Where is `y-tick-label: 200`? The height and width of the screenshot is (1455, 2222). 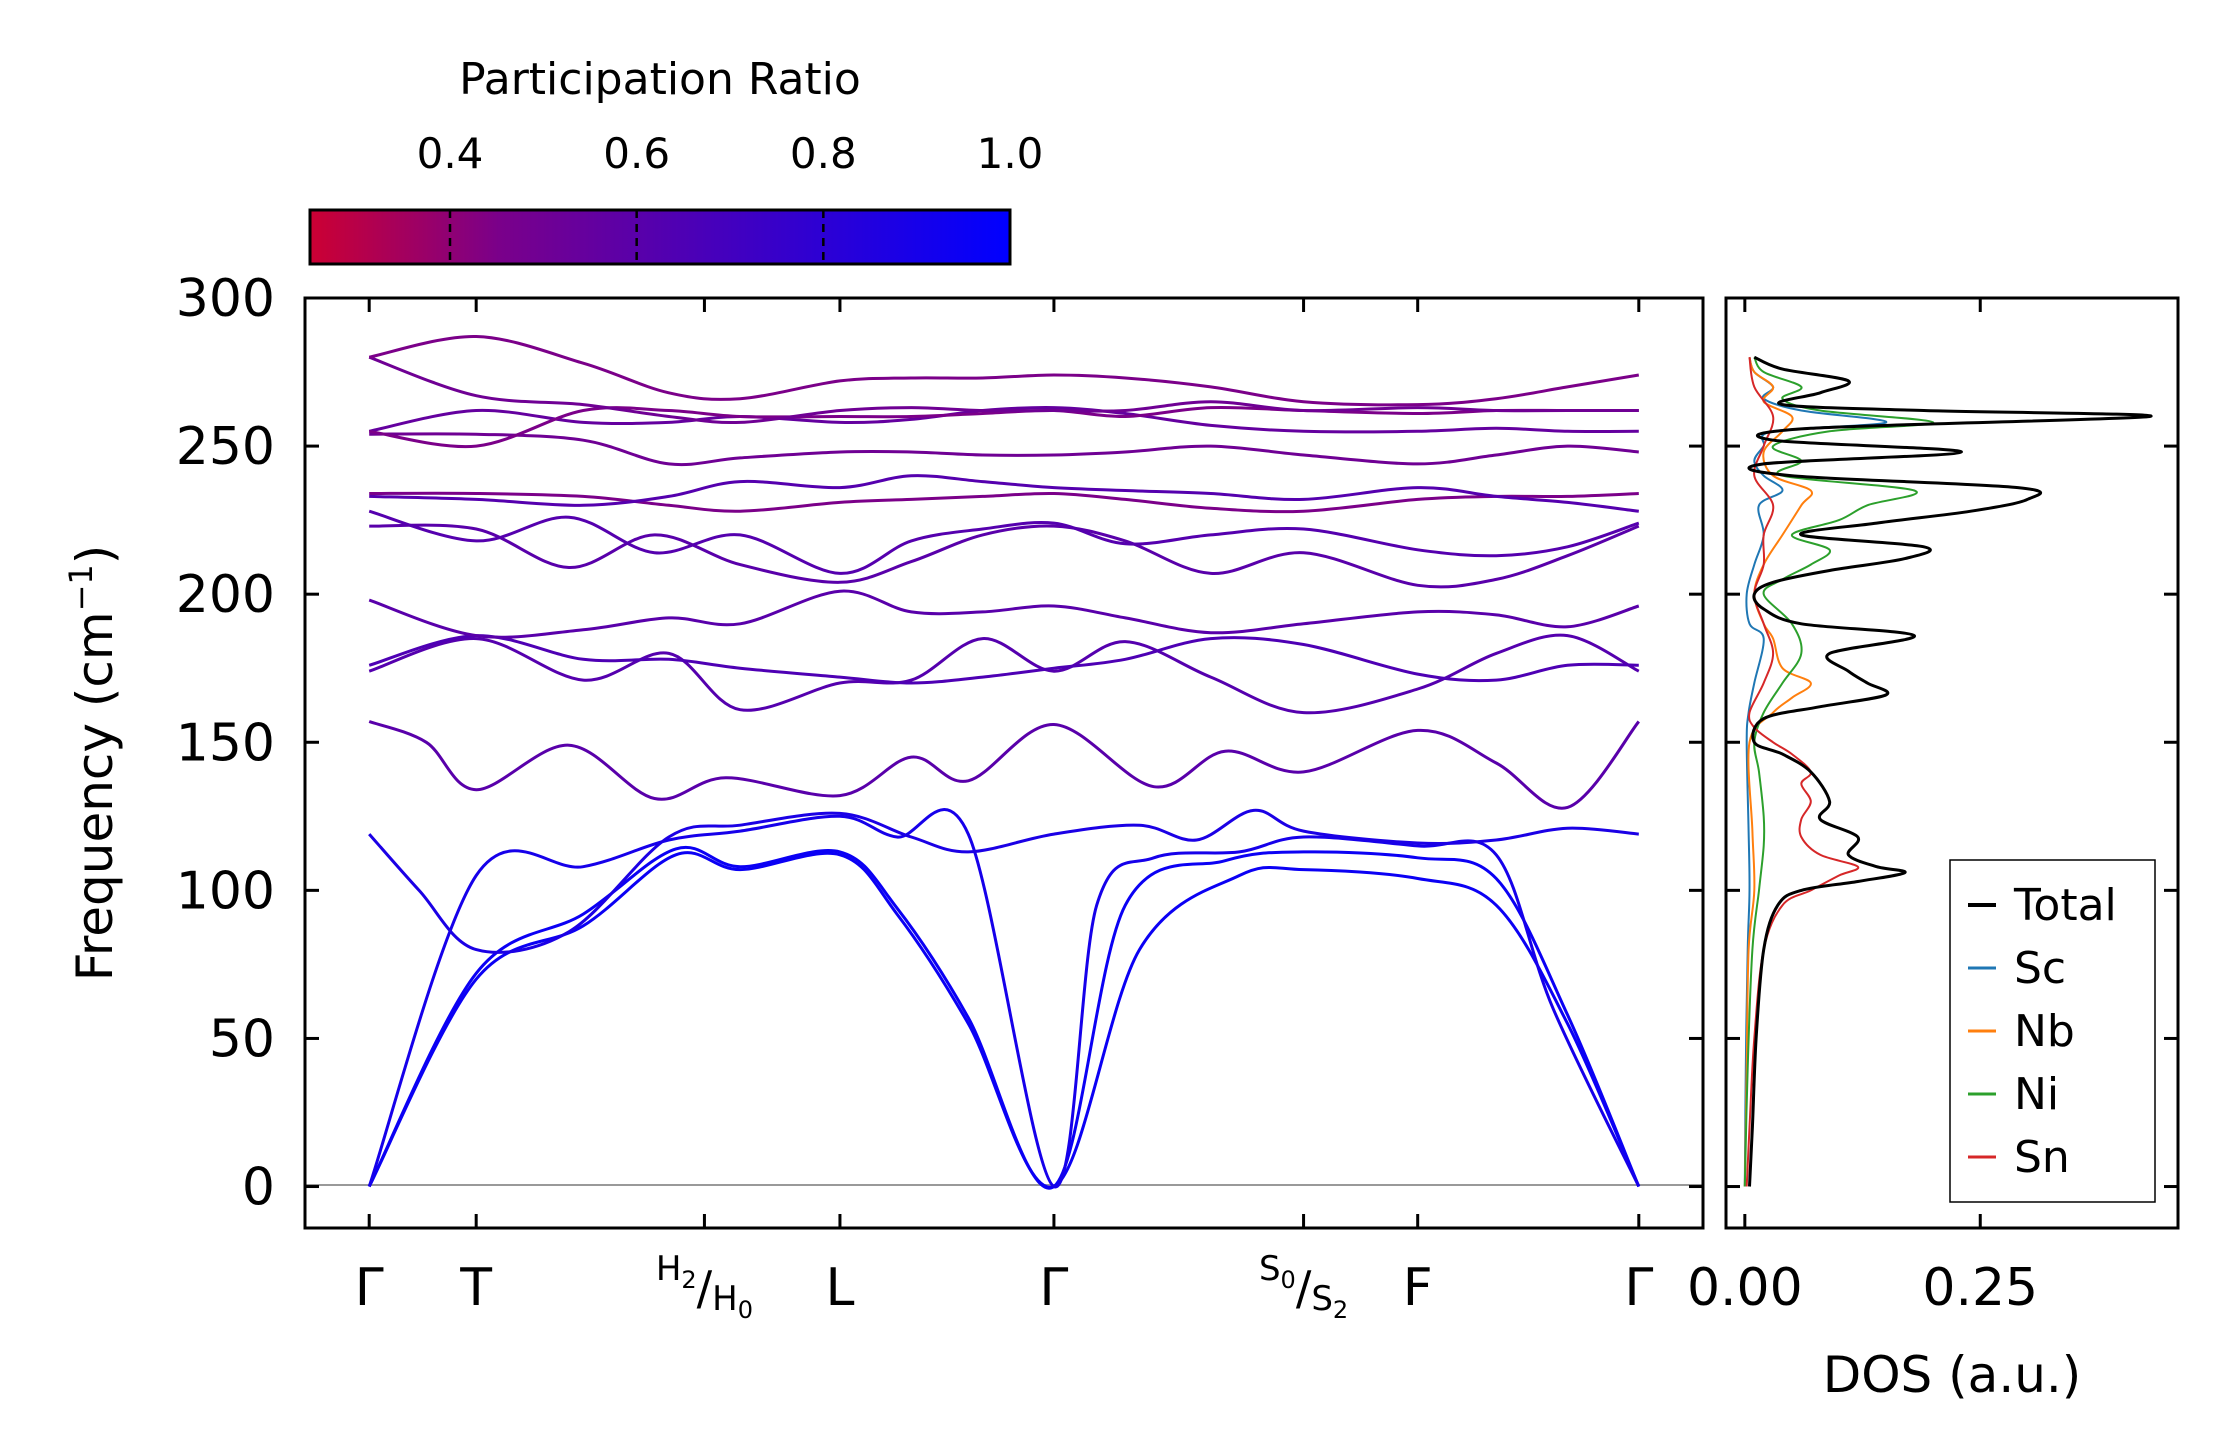 y-tick-label: 200 is located at coordinates (225, 595).